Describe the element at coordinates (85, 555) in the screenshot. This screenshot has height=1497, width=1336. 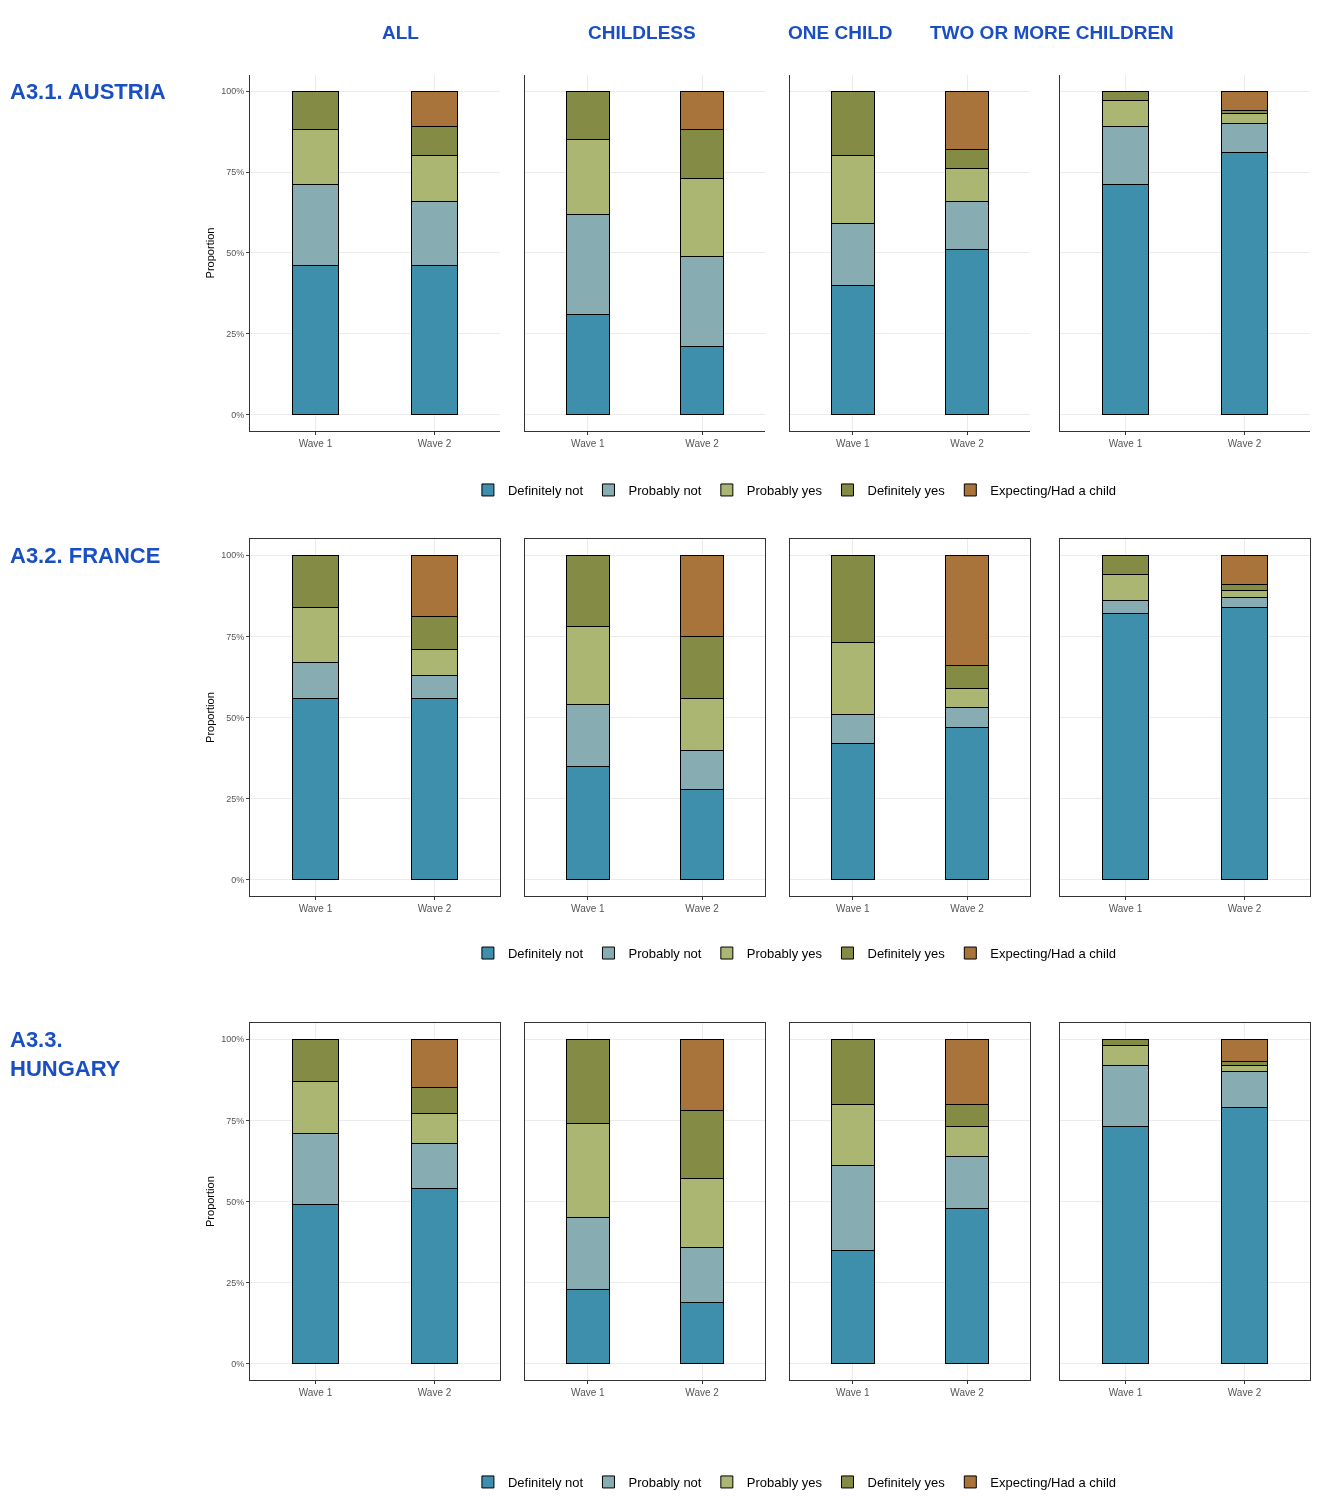
I see `text: A3.2. FRANCE` at that location.